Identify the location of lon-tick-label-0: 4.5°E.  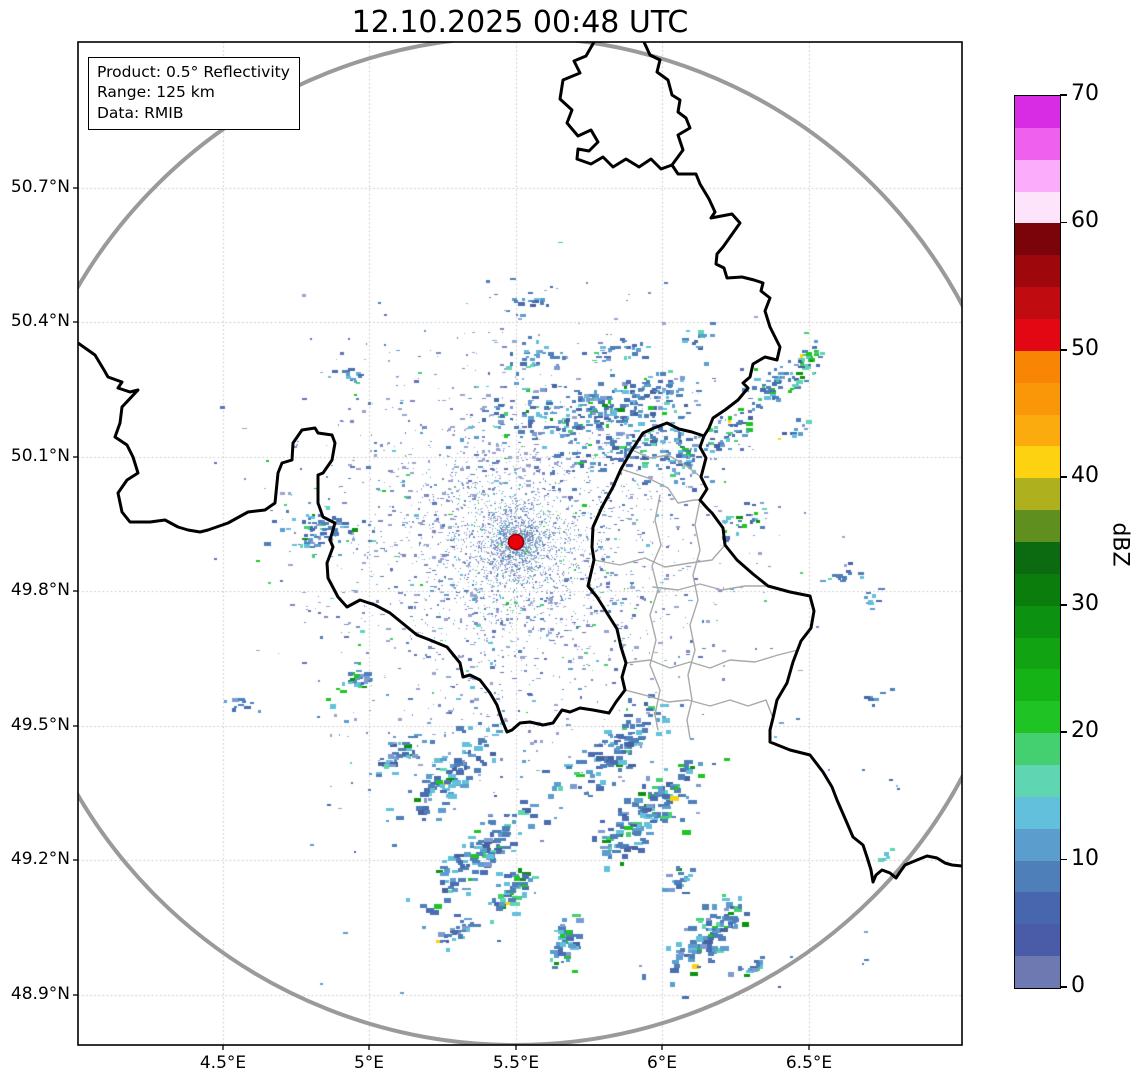
(223, 1063).